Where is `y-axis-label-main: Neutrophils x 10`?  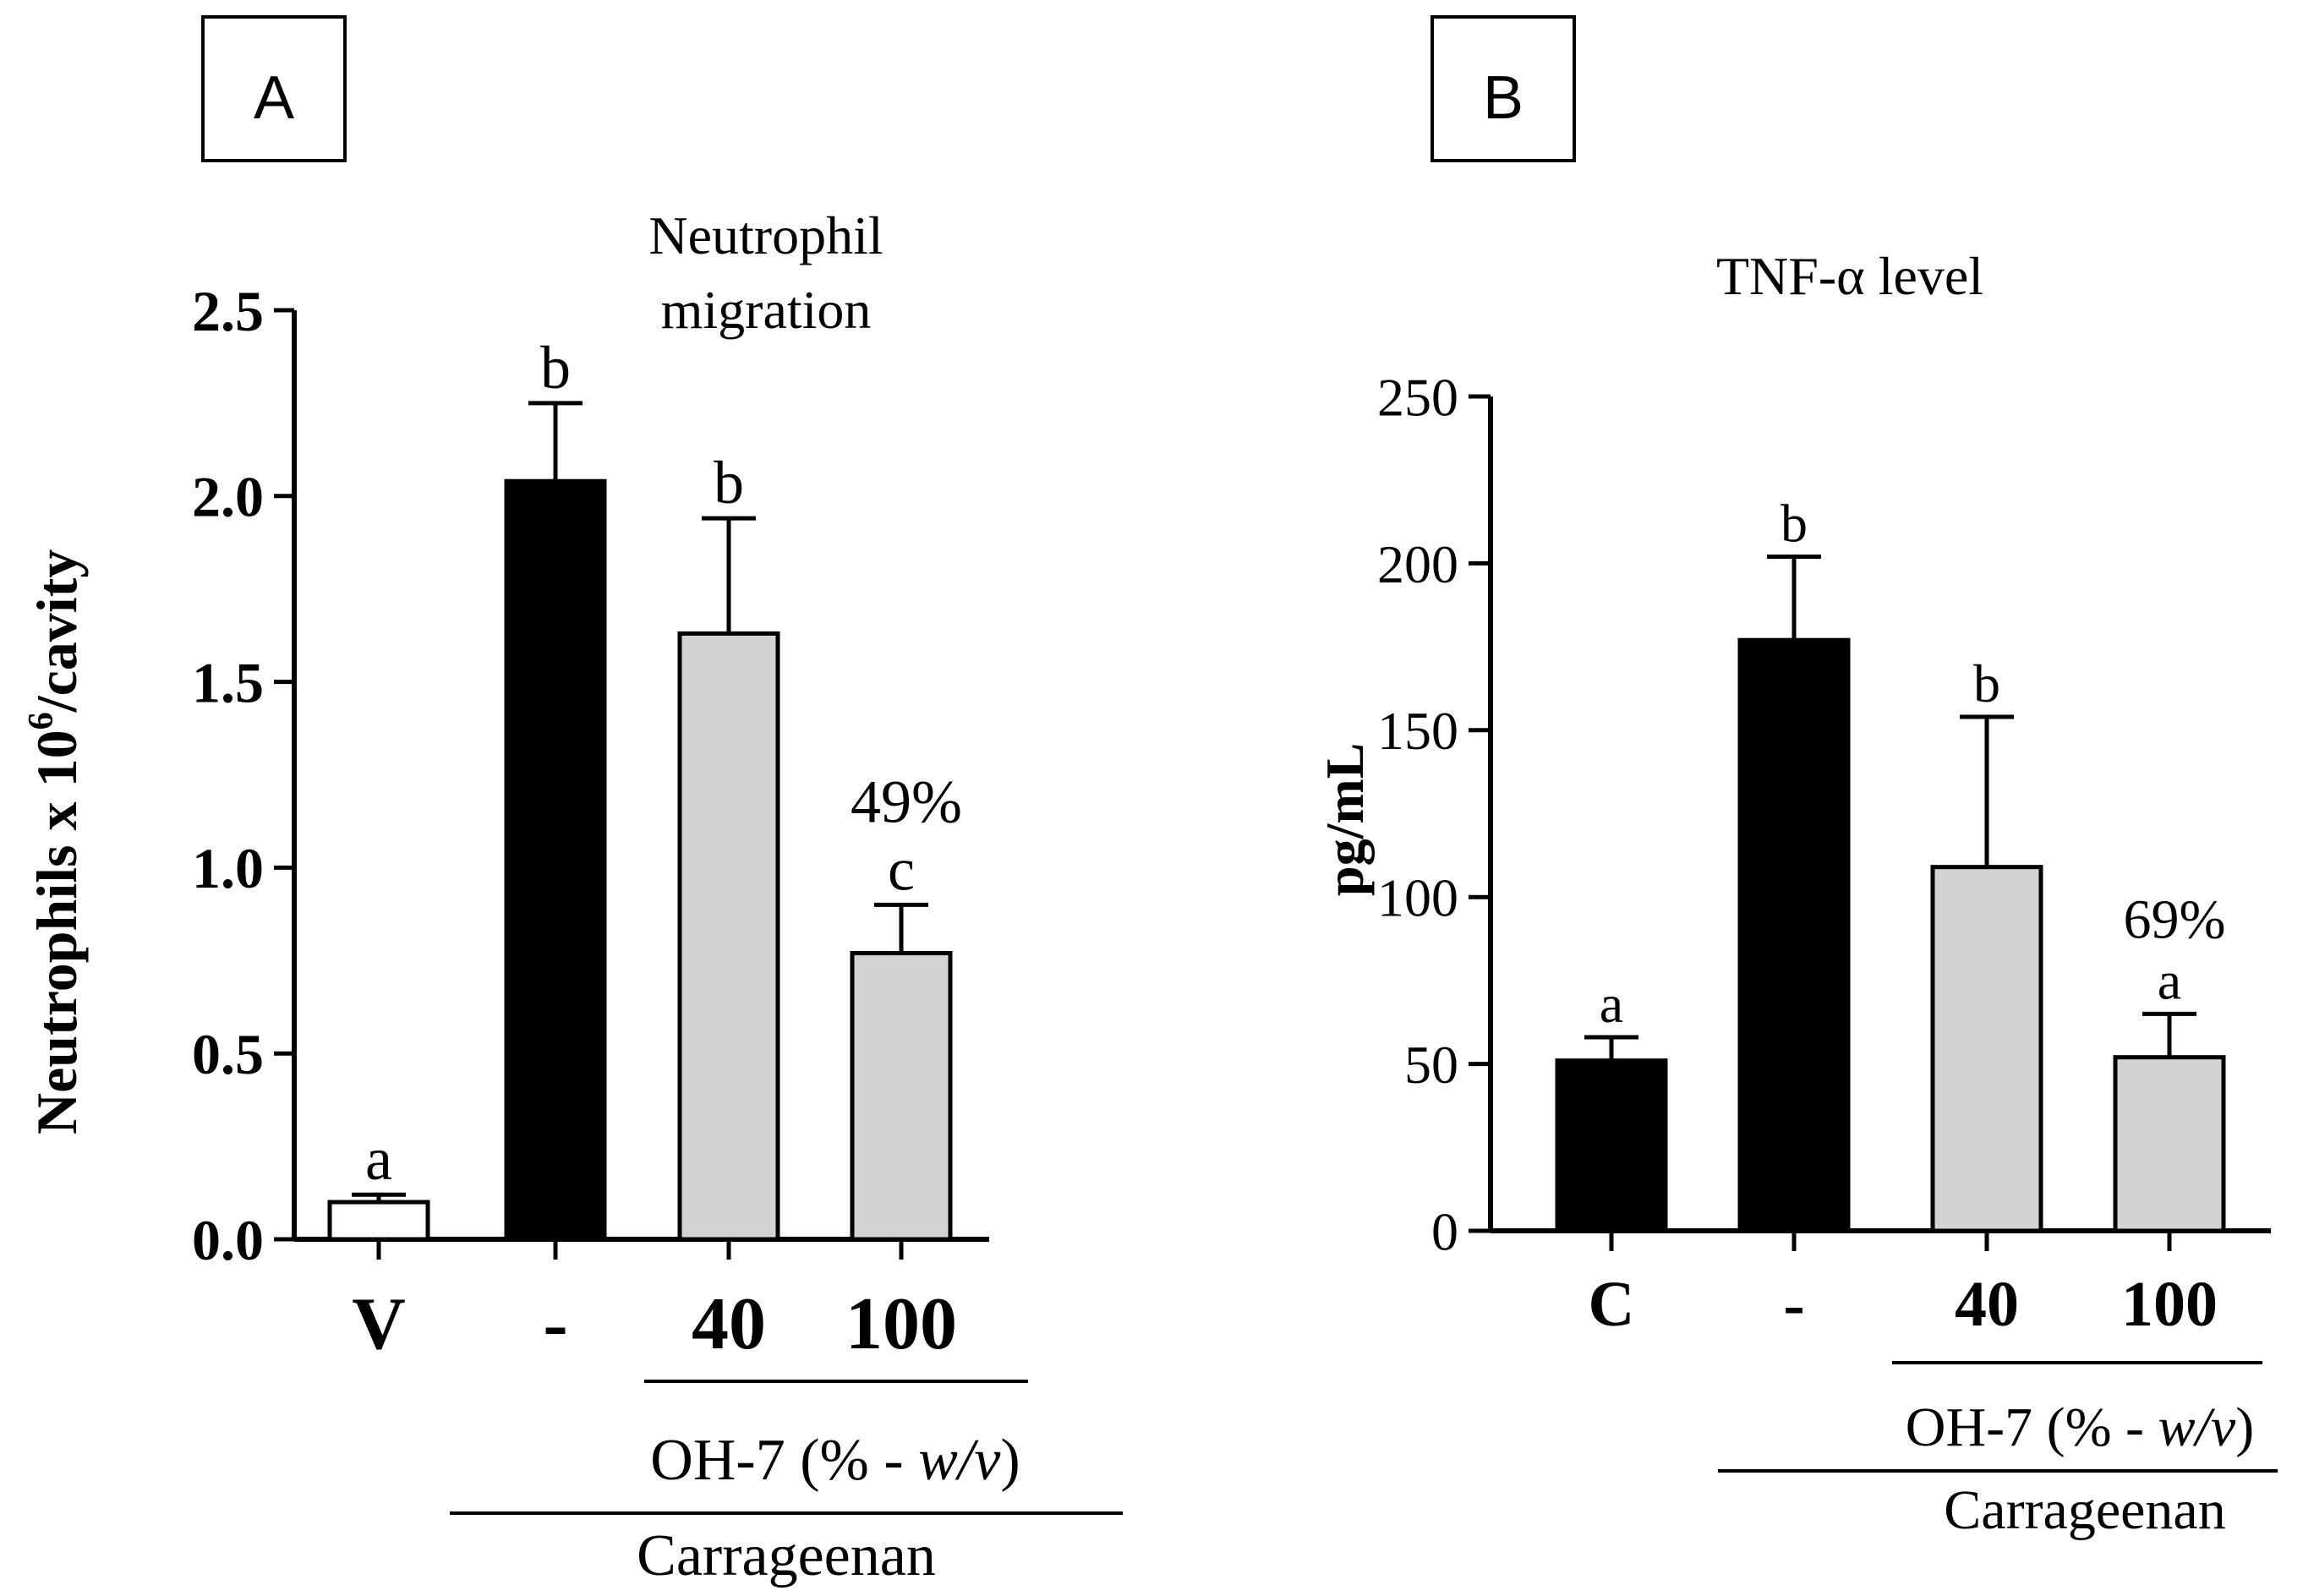
y-axis-label-main: Neutrophils x 10 is located at coordinates (57, 932).